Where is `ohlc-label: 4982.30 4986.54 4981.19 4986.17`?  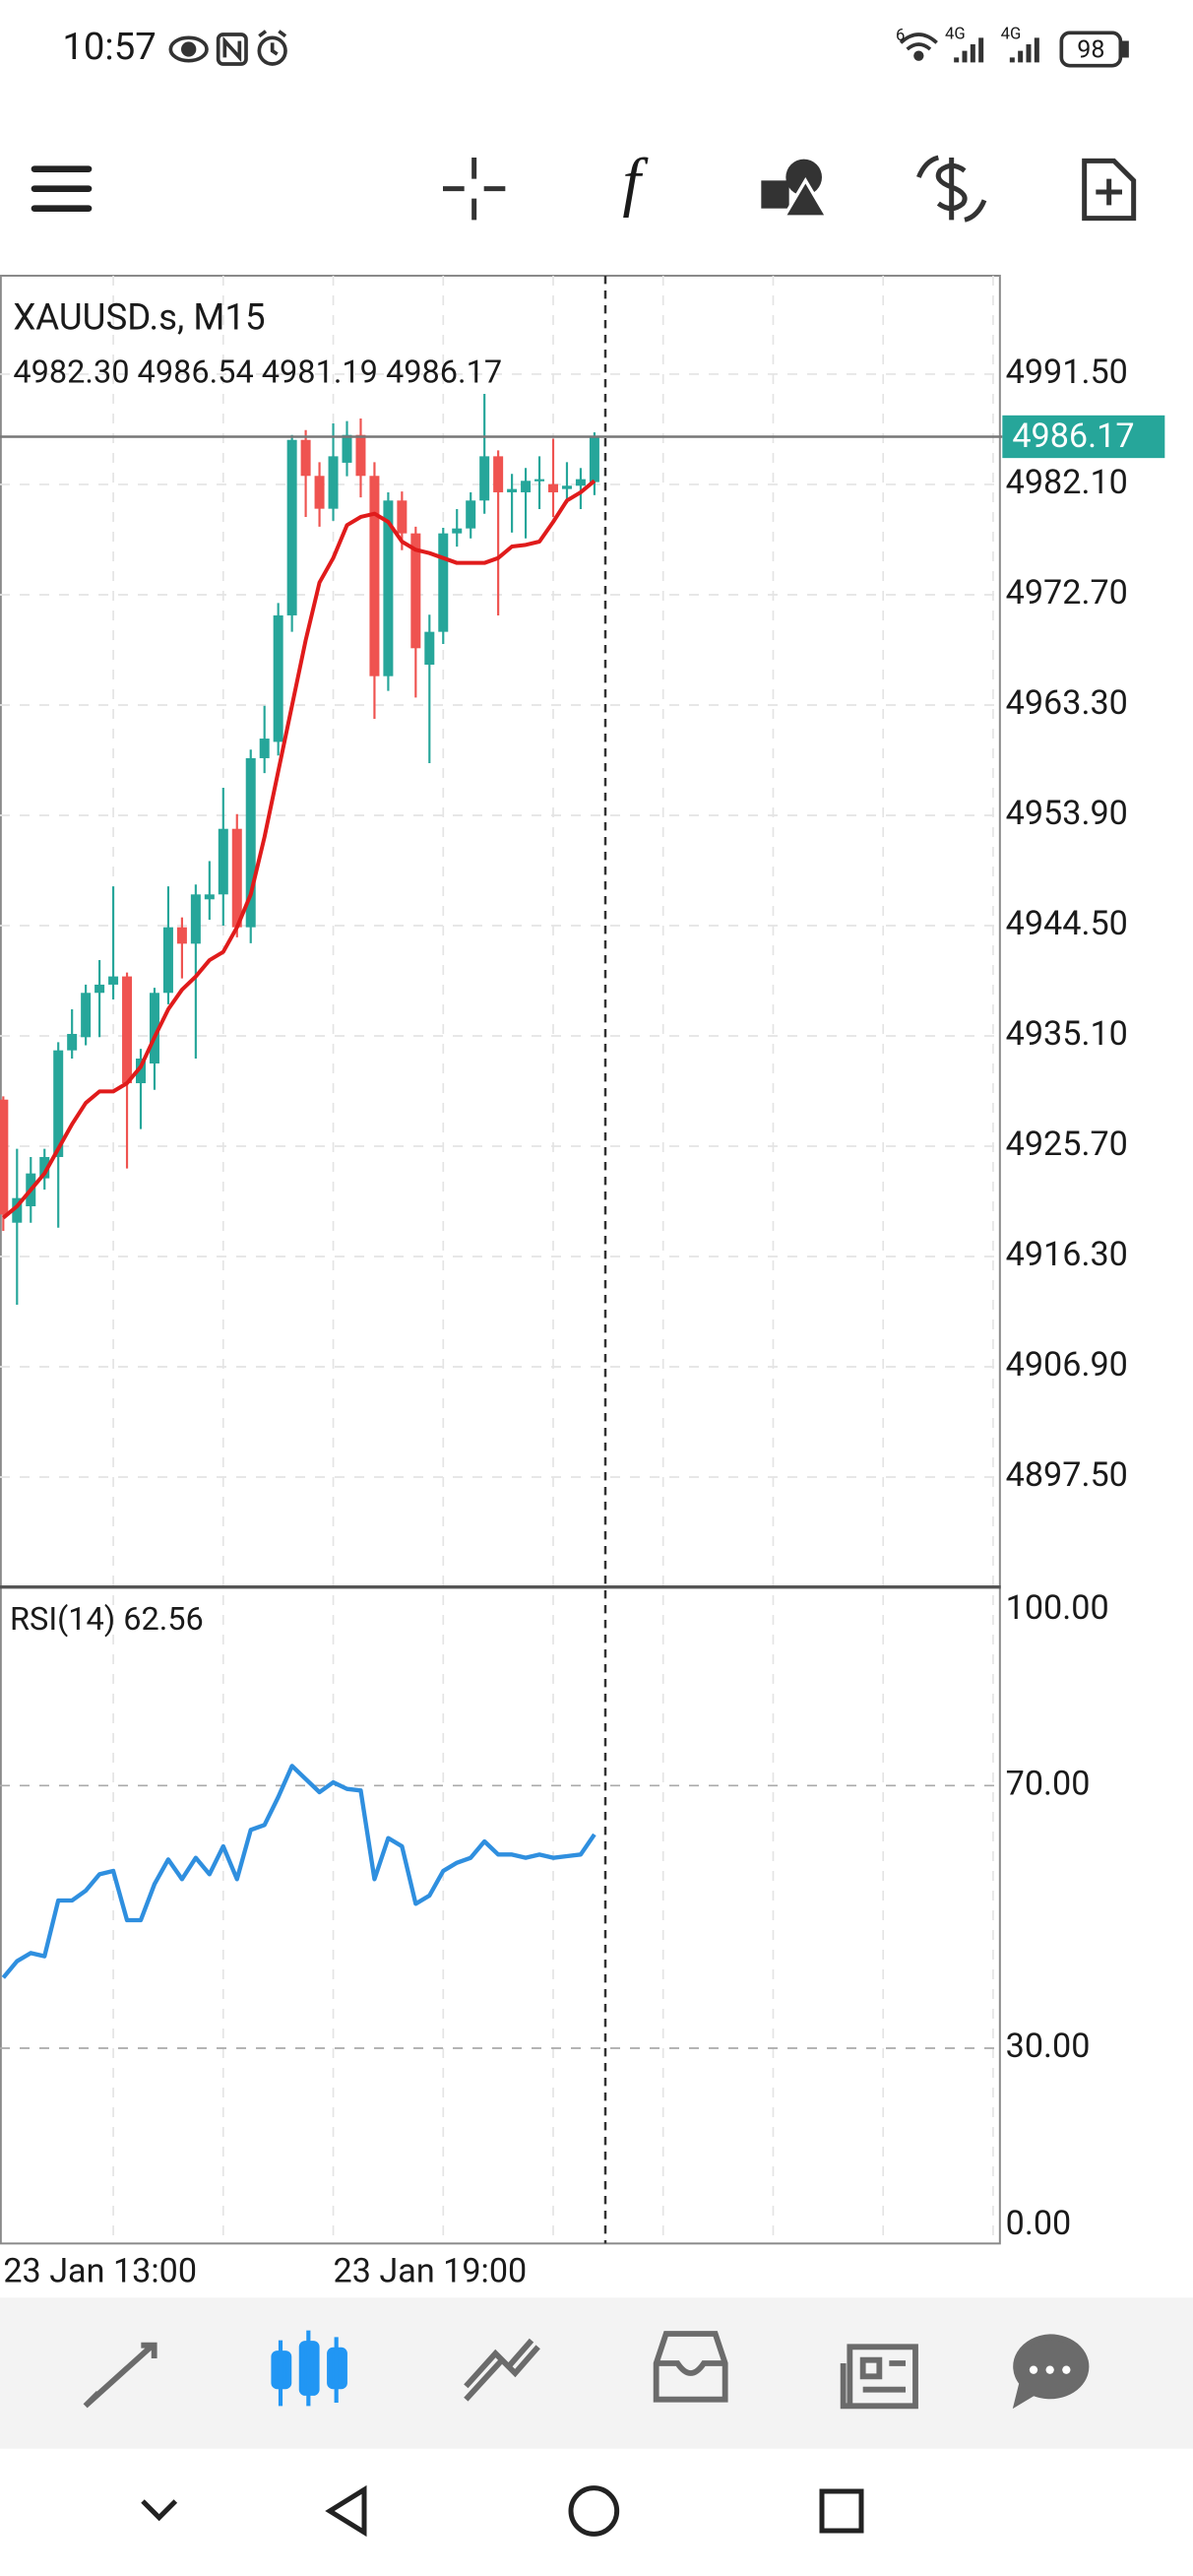
ohlc-label: 4982.30 4986.54 4981.19 4986.17 is located at coordinates (257, 372).